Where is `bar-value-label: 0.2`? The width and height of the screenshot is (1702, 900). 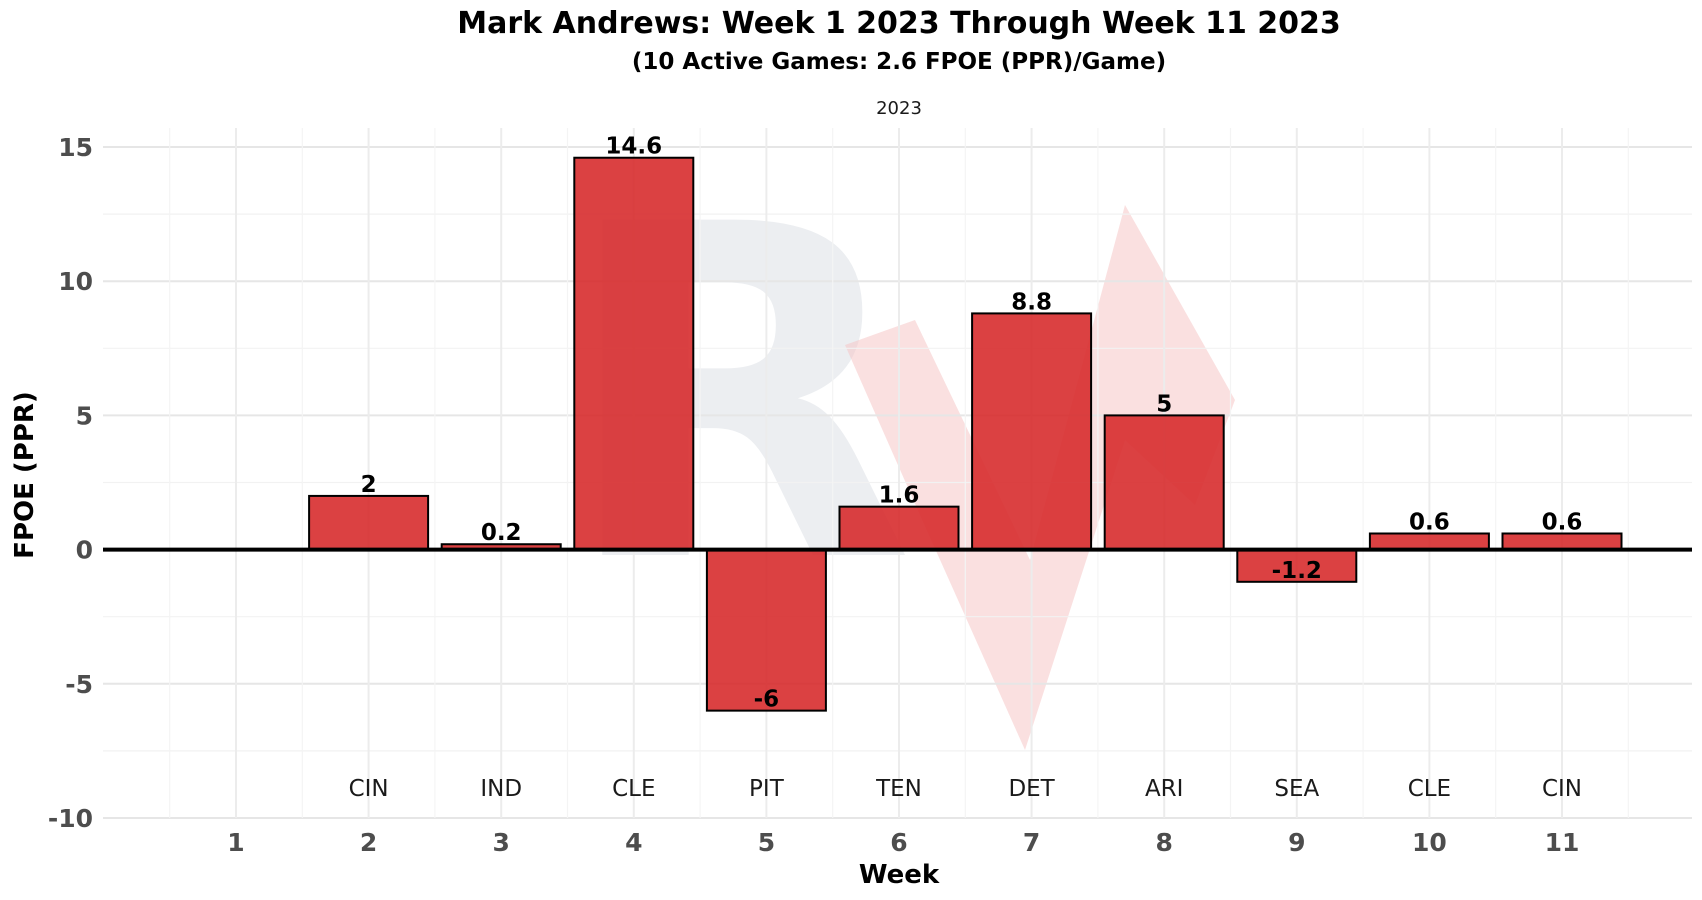
bar-value-label: 0.2 is located at coordinates (501, 533).